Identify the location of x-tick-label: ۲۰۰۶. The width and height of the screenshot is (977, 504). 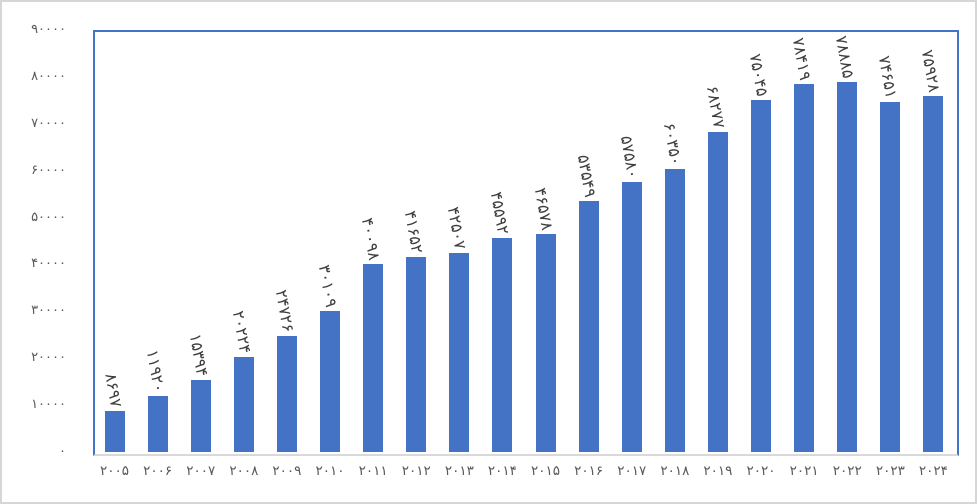
(158, 471).